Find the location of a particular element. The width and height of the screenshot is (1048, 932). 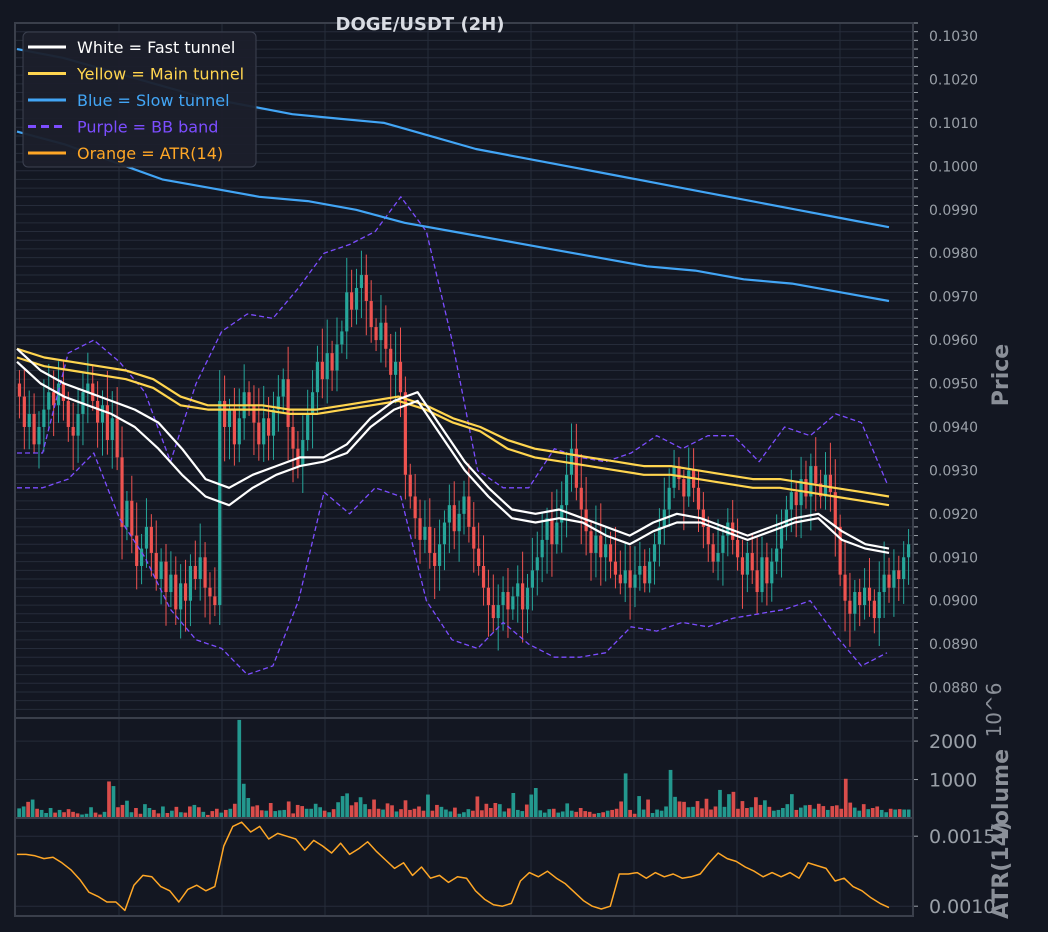

volume-scale-label: 10^6 is located at coordinates (994, 710).